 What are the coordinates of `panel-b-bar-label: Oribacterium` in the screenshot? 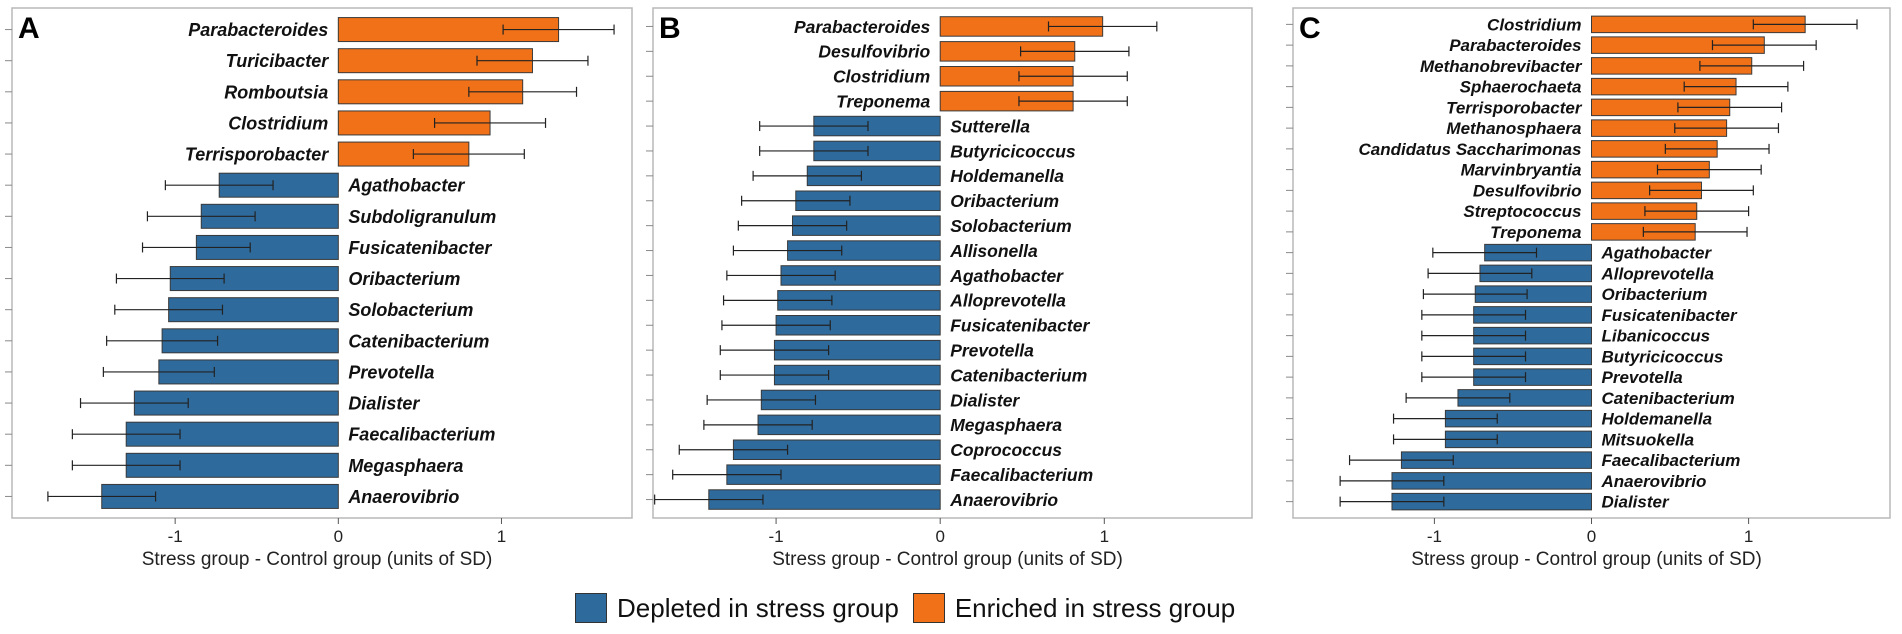 It's located at (1004, 201).